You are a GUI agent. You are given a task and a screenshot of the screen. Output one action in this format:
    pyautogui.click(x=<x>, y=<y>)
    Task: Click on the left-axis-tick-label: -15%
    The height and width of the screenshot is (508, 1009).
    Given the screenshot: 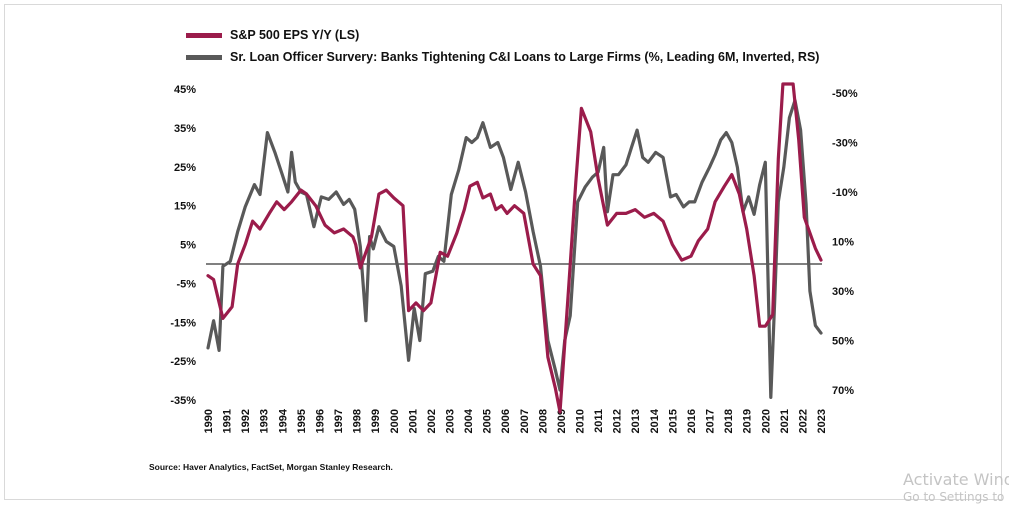 What is the action you would take?
    pyautogui.click(x=183, y=323)
    